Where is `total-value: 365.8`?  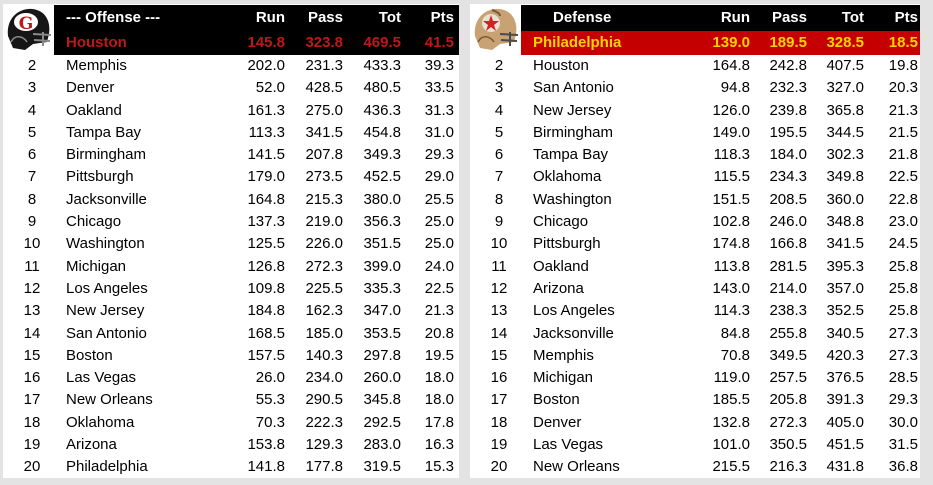 total-value: 365.8 is located at coordinates (845, 110).